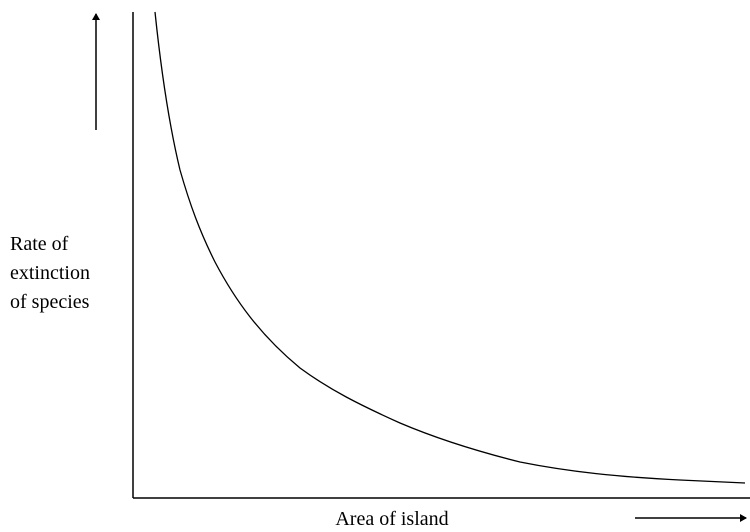 The image size is (750, 532). I want to click on y-axis-label-line: Rate of, so click(39, 244).